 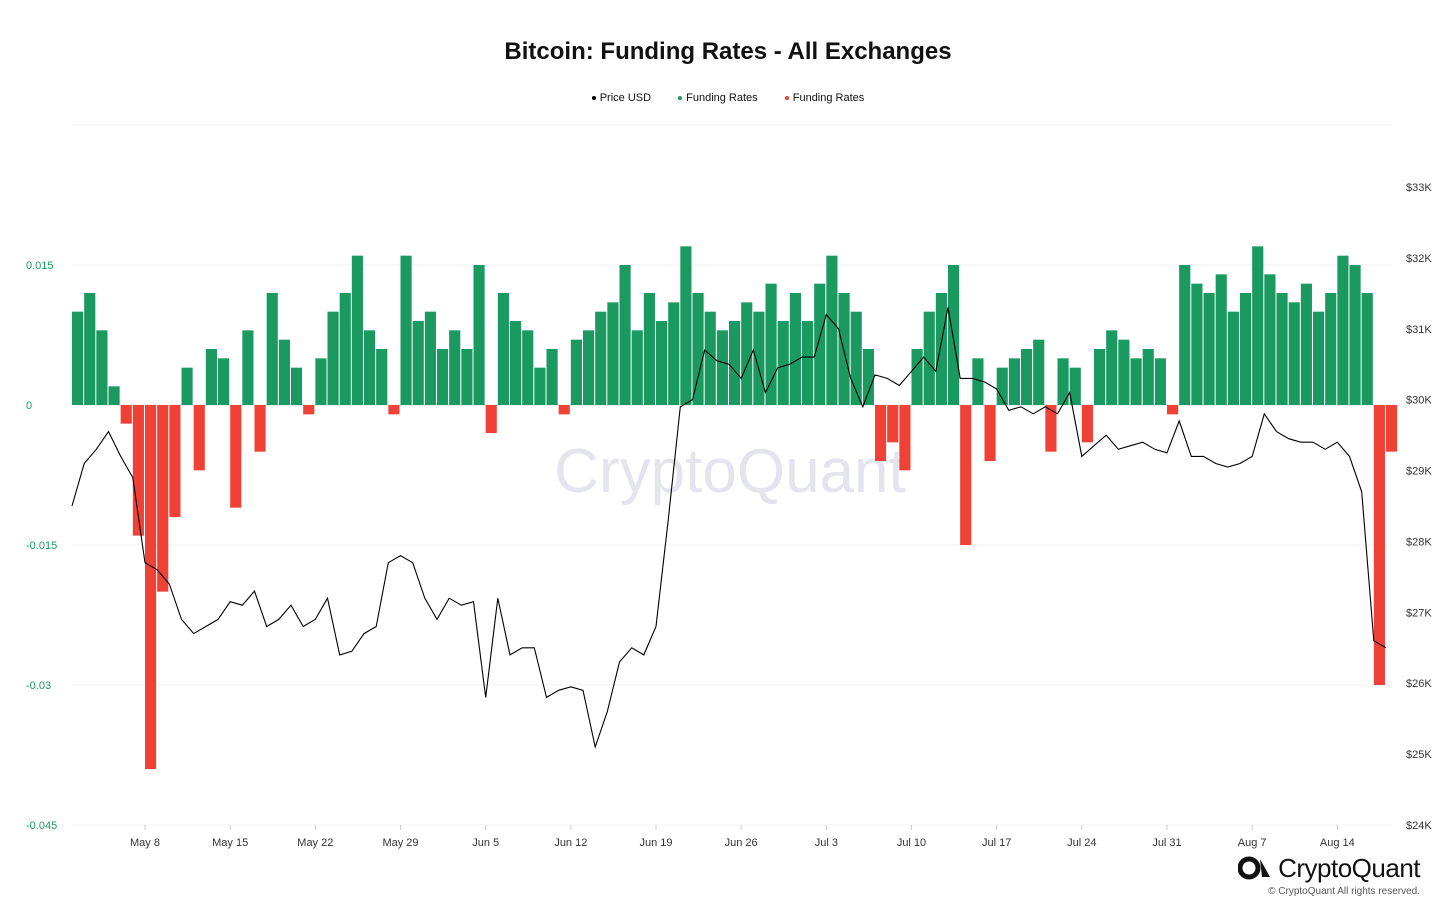 What do you see at coordinates (1419, 188) in the screenshot?
I see `right-tick-label: $33K` at bounding box center [1419, 188].